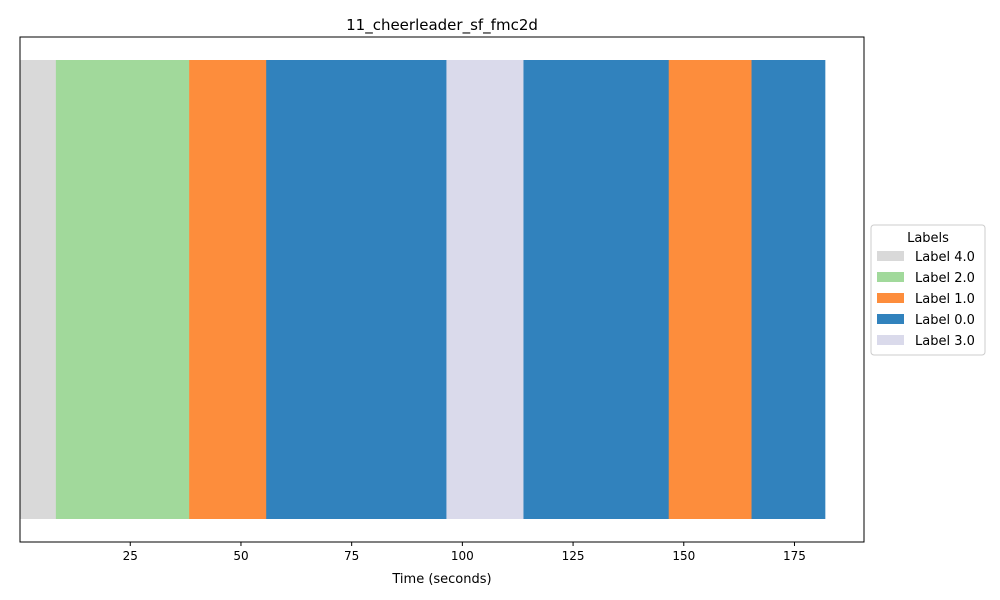  Describe the element at coordinates (441, 579) in the screenshot. I see `x-axis-label: Time (seconds)` at that location.